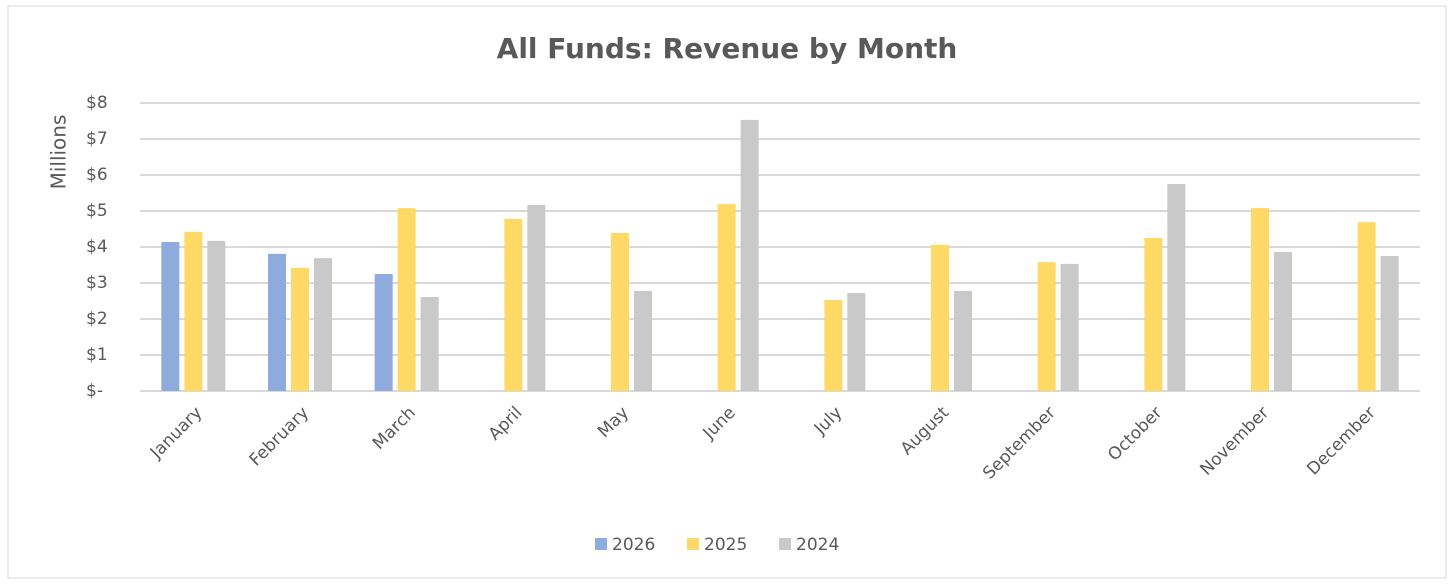 This screenshot has width=1454, height=586. What do you see at coordinates (94, 391) in the screenshot?
I see `y-tick-label: $-` at bounding box center [94, 391].